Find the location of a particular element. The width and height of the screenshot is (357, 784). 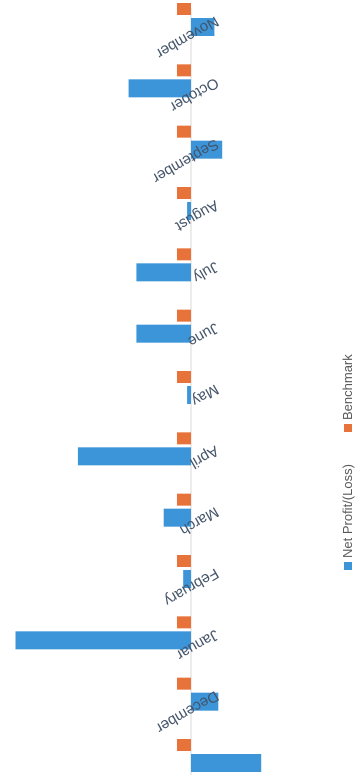

legend-swatch-net-profit is located at coordinates (348, 566).